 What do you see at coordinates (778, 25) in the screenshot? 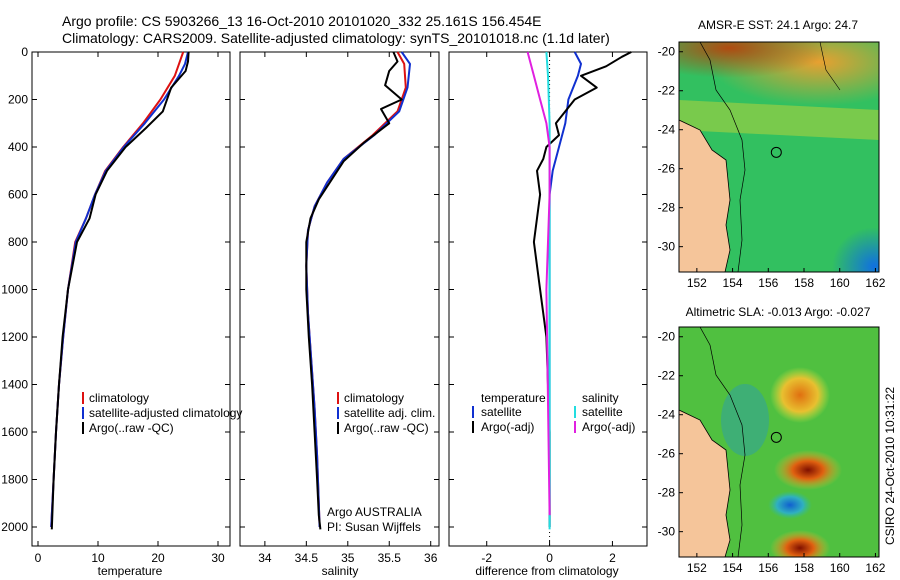
I see `sst-map-title: AMSR-E SST: 24.1 Argo: 24.7` at bounding box center [778, 25].